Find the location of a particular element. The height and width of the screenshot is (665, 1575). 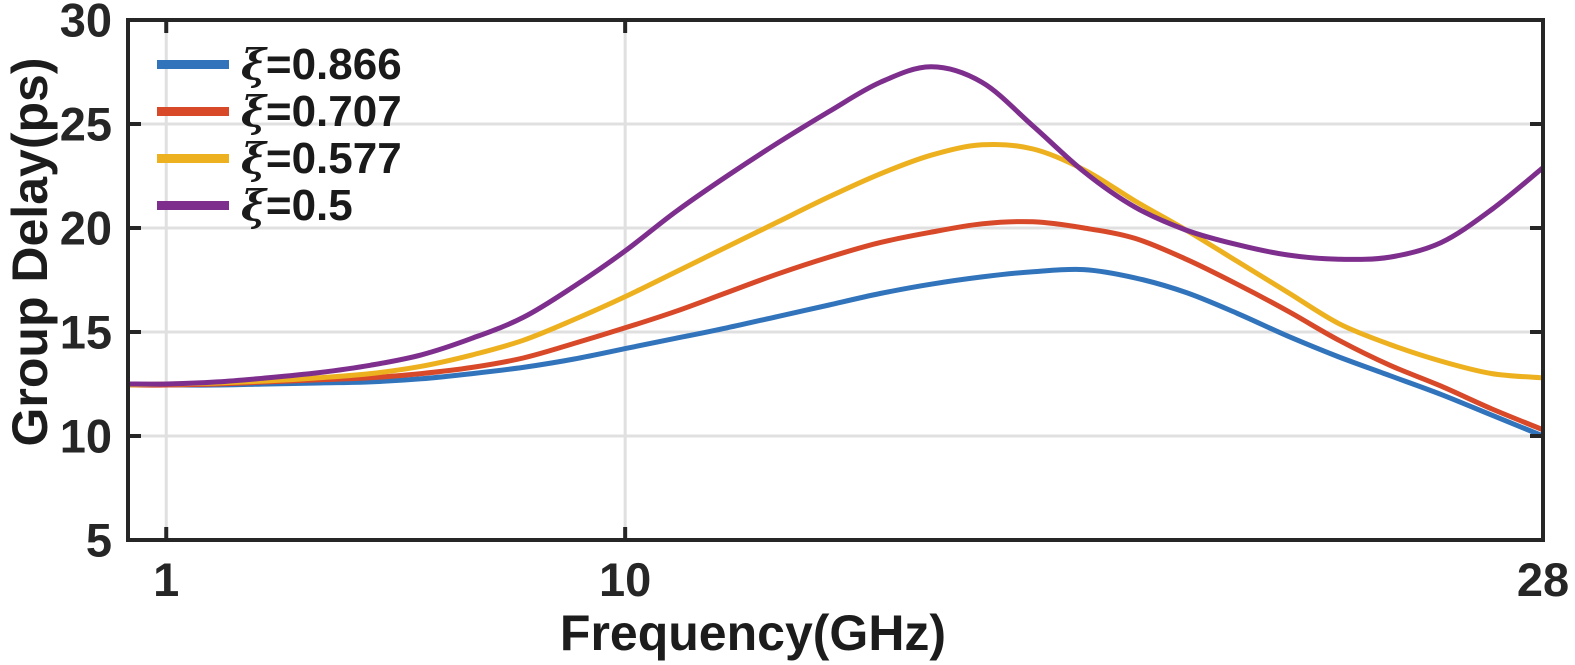

y-tick-label-20: 20 is located at coordinates (85, 228).